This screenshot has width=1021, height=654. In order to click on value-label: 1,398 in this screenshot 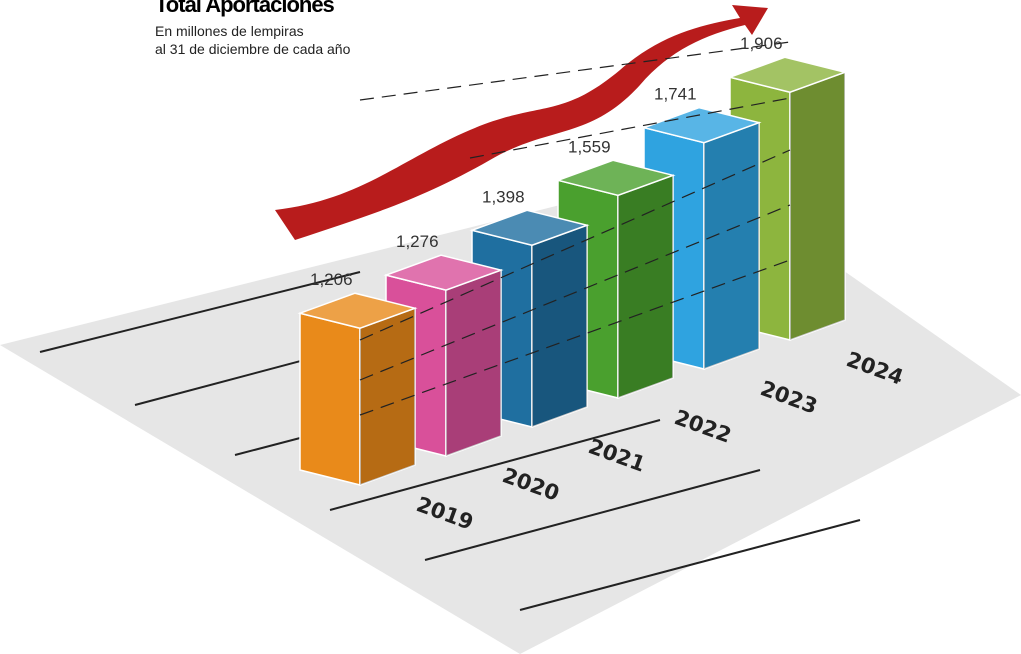, I will do `click(503, 196)`.